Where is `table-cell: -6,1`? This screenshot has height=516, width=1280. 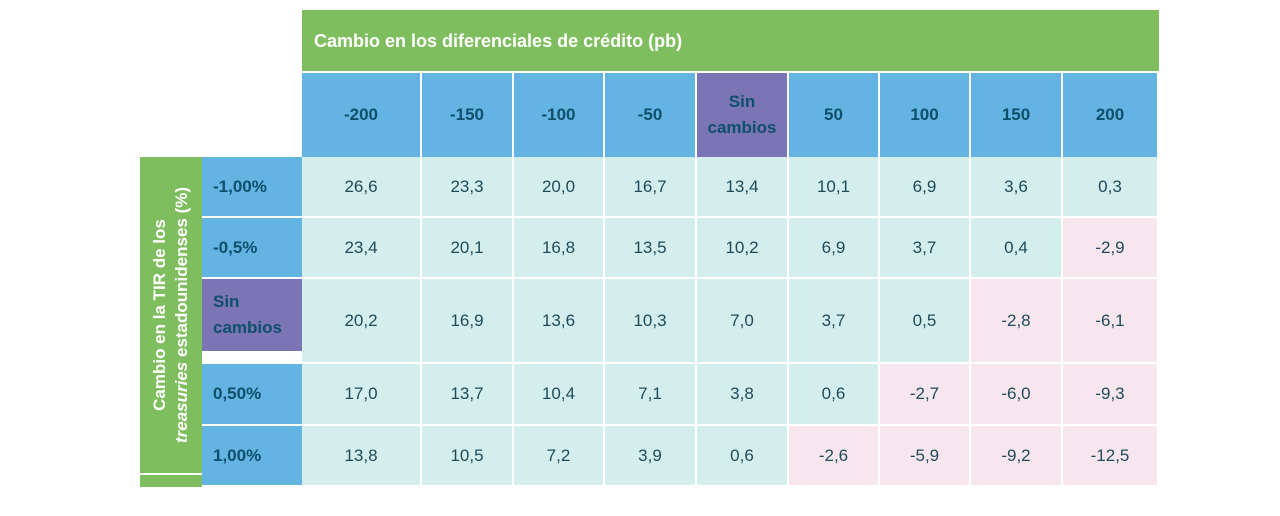 table-cell: -6,1 is located at coordinates (1111, 321).